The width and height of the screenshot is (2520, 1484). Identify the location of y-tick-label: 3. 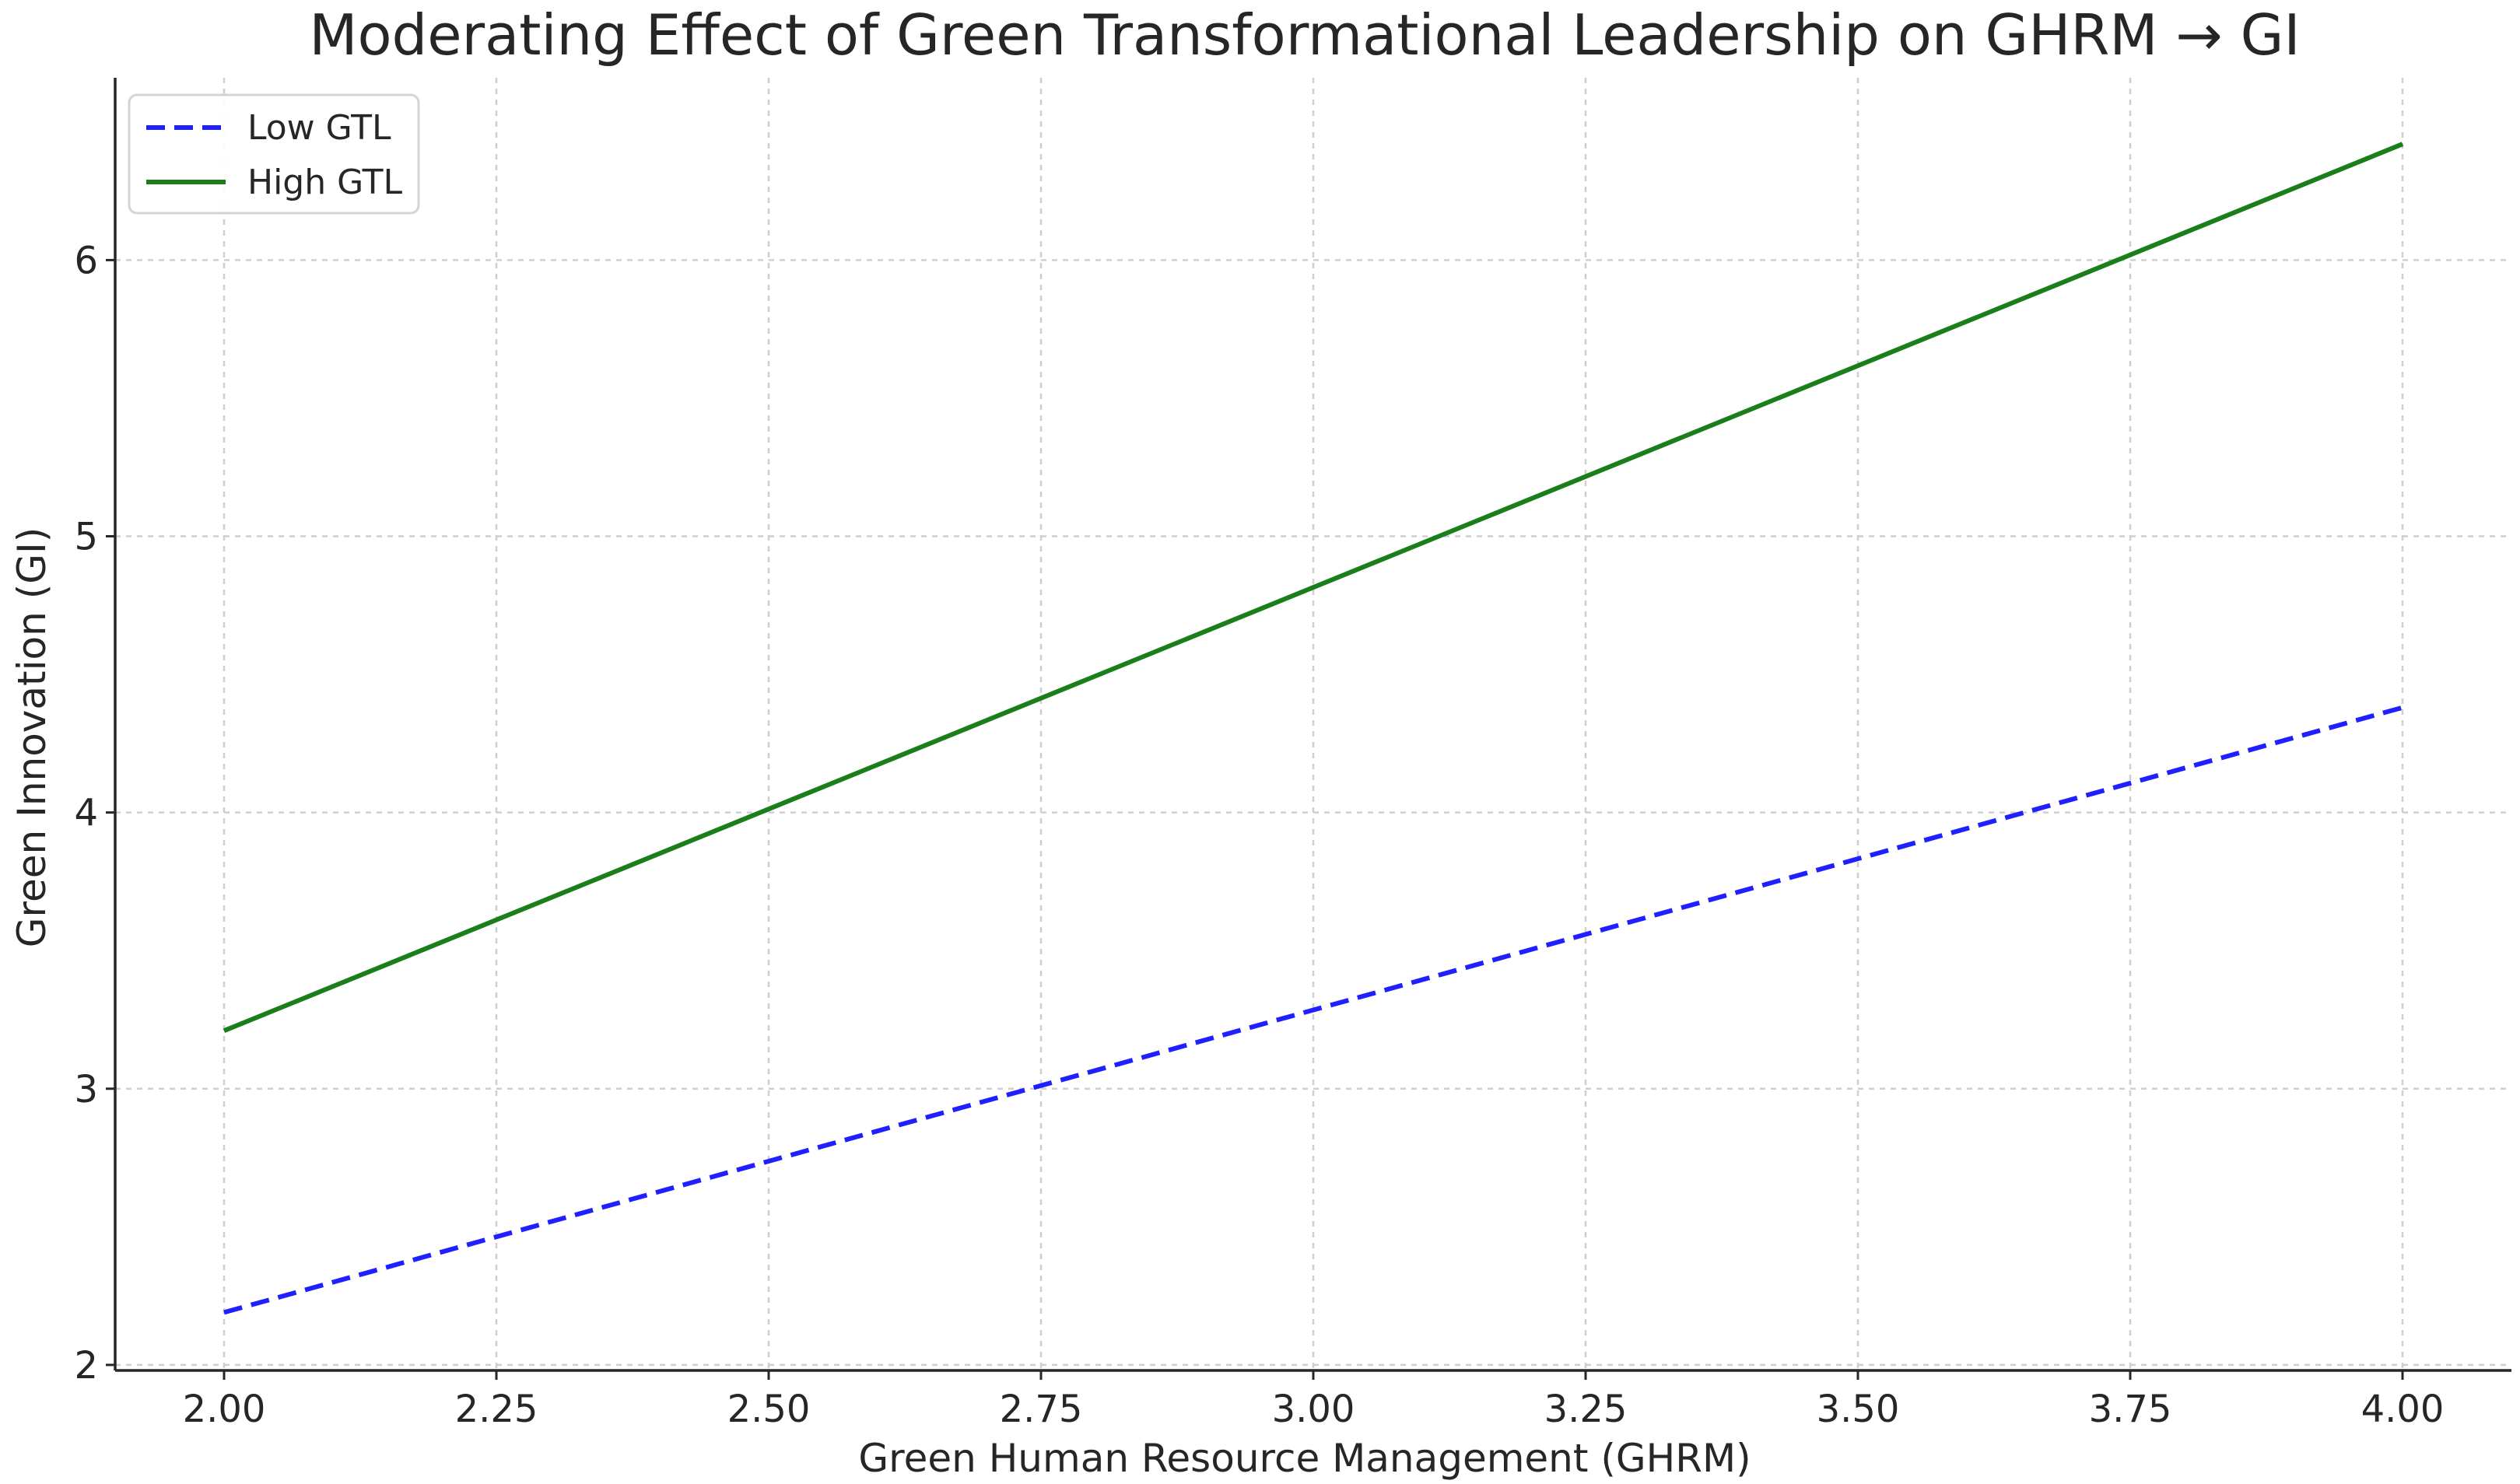
(86, 1090).